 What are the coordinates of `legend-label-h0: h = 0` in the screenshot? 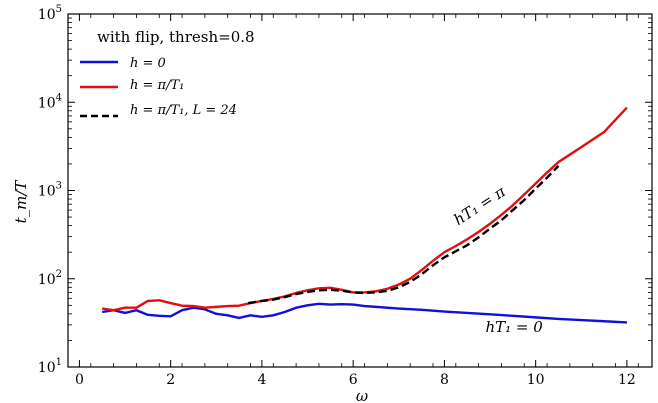 It's located at (148, 63).